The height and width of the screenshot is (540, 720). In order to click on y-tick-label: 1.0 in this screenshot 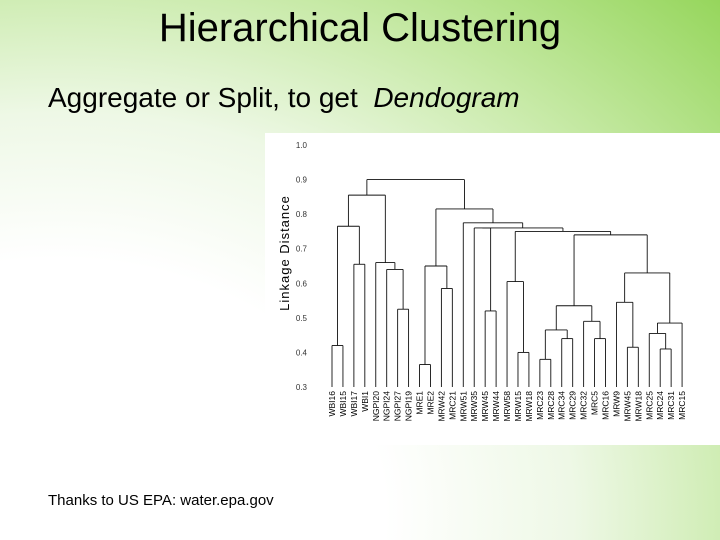, I will do `click(302, 145)`.